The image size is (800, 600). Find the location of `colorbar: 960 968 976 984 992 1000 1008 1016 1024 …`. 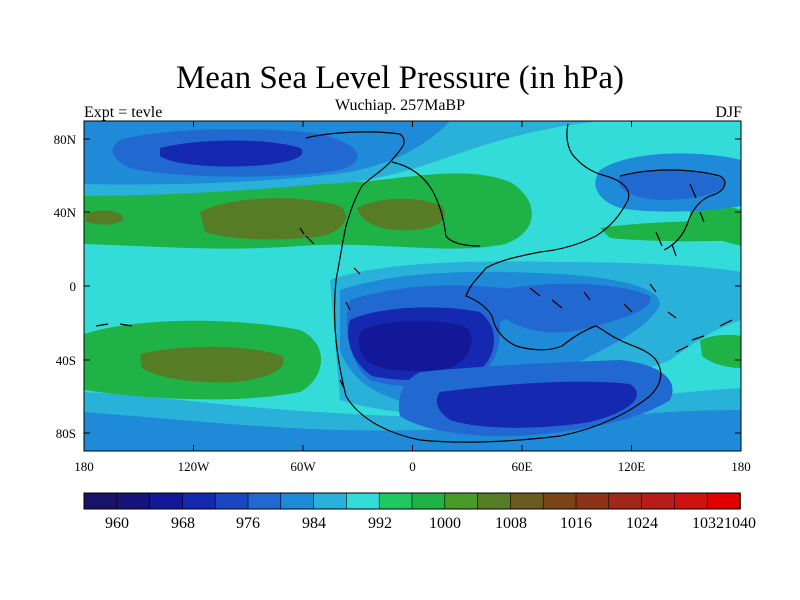

colorbar: 960 968 976 984 992 1000 1008 1016 1024 … is located at coordinates (419, 512).